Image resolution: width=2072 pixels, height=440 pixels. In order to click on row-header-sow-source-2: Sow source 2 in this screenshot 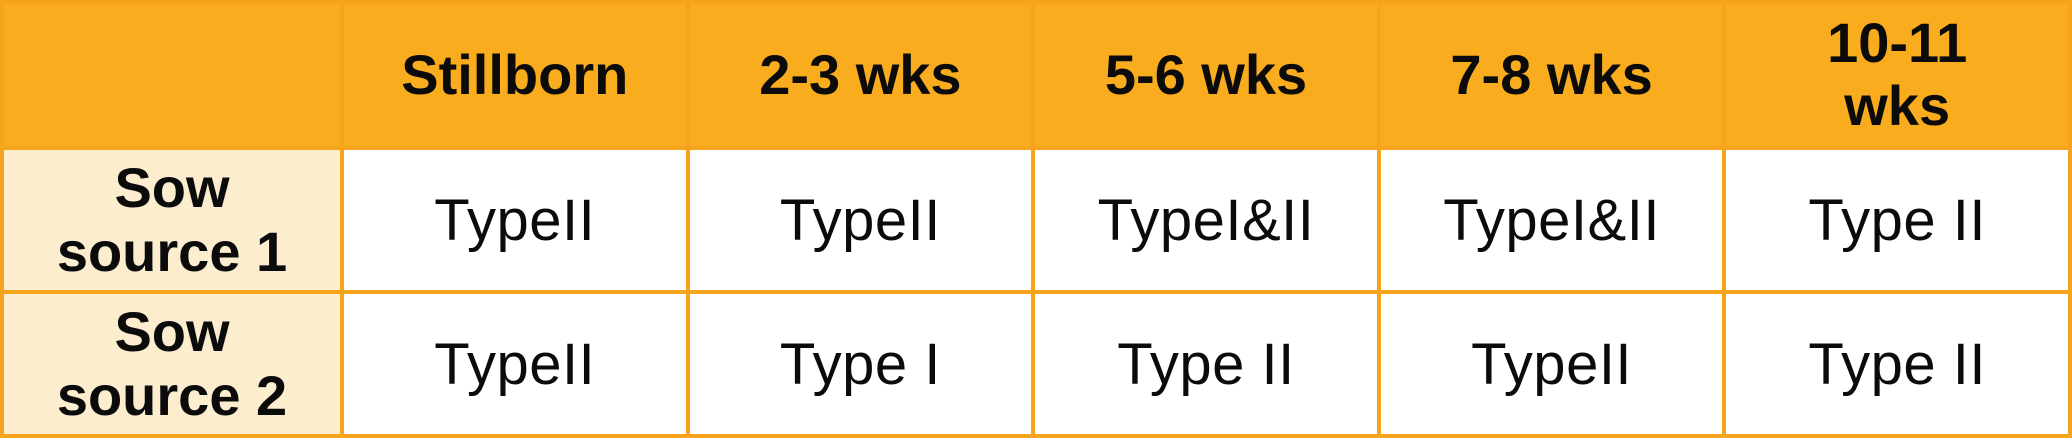, I will do `click(172, 364)`.